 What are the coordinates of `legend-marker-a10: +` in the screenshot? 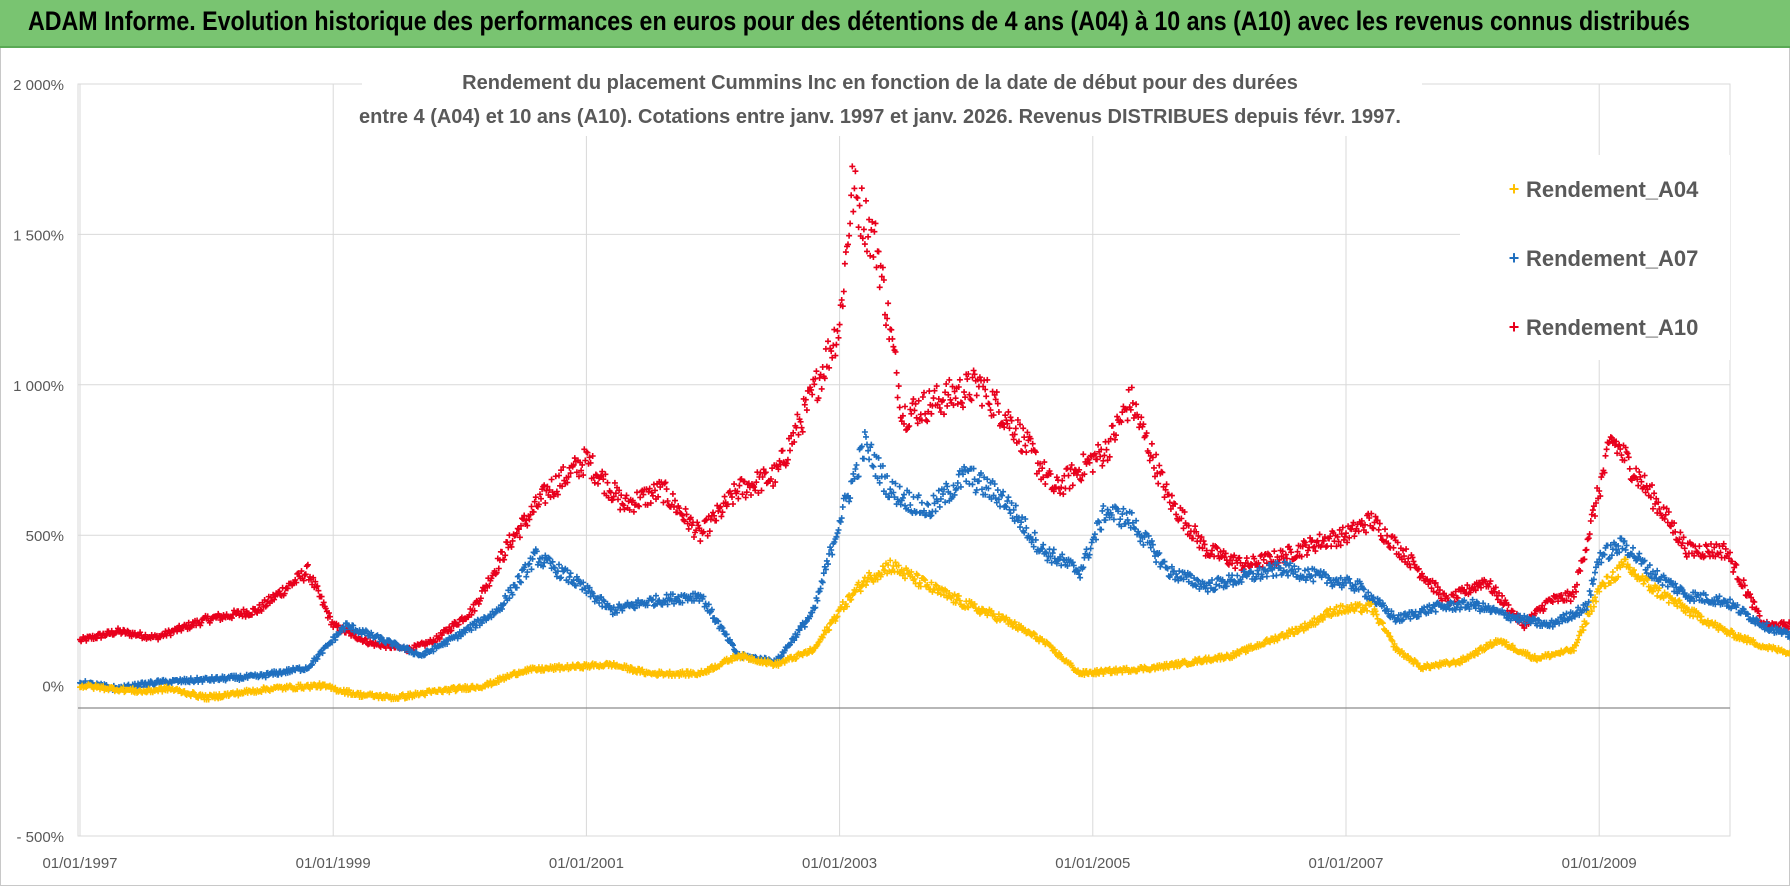 It's located at (1514, 327).